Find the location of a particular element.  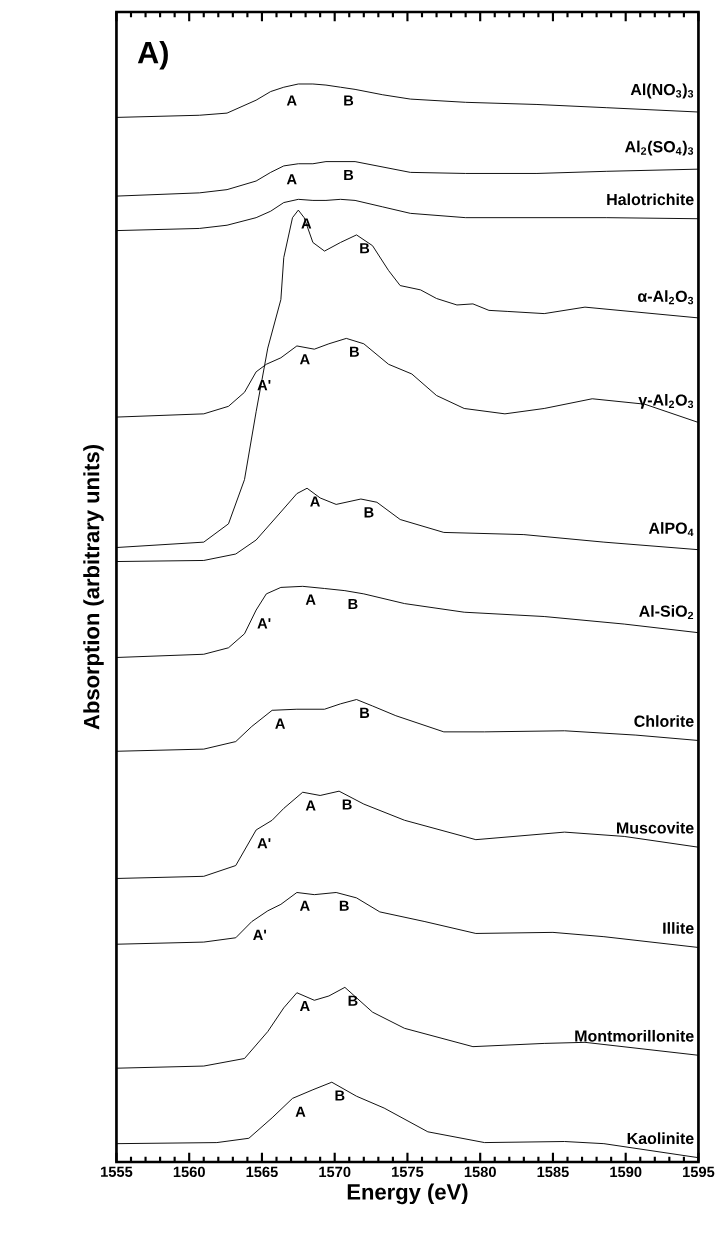

series-label: Al(NO$_{3}$)$_{3}$ is located at coordinates (661, 91).